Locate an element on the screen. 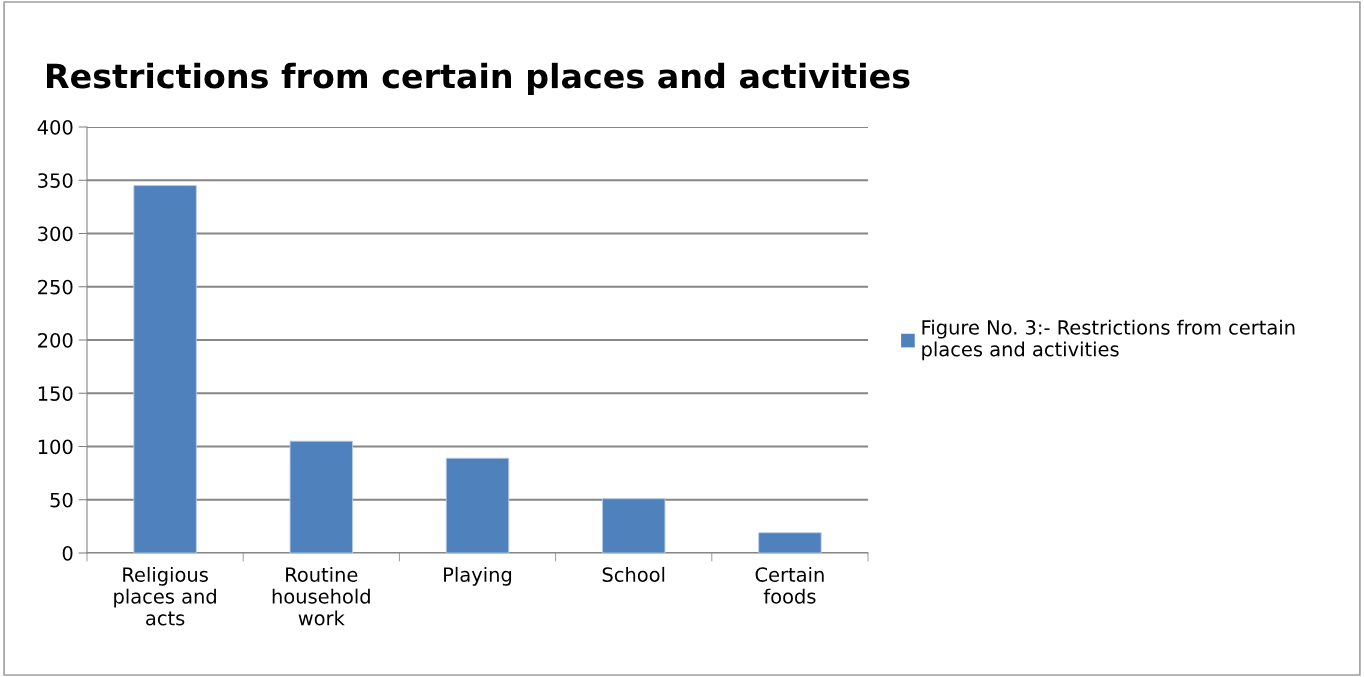 This screenshot has height=677, width=1364. x-tick-label: Religious places and acts is located at coordinates (165, 596).